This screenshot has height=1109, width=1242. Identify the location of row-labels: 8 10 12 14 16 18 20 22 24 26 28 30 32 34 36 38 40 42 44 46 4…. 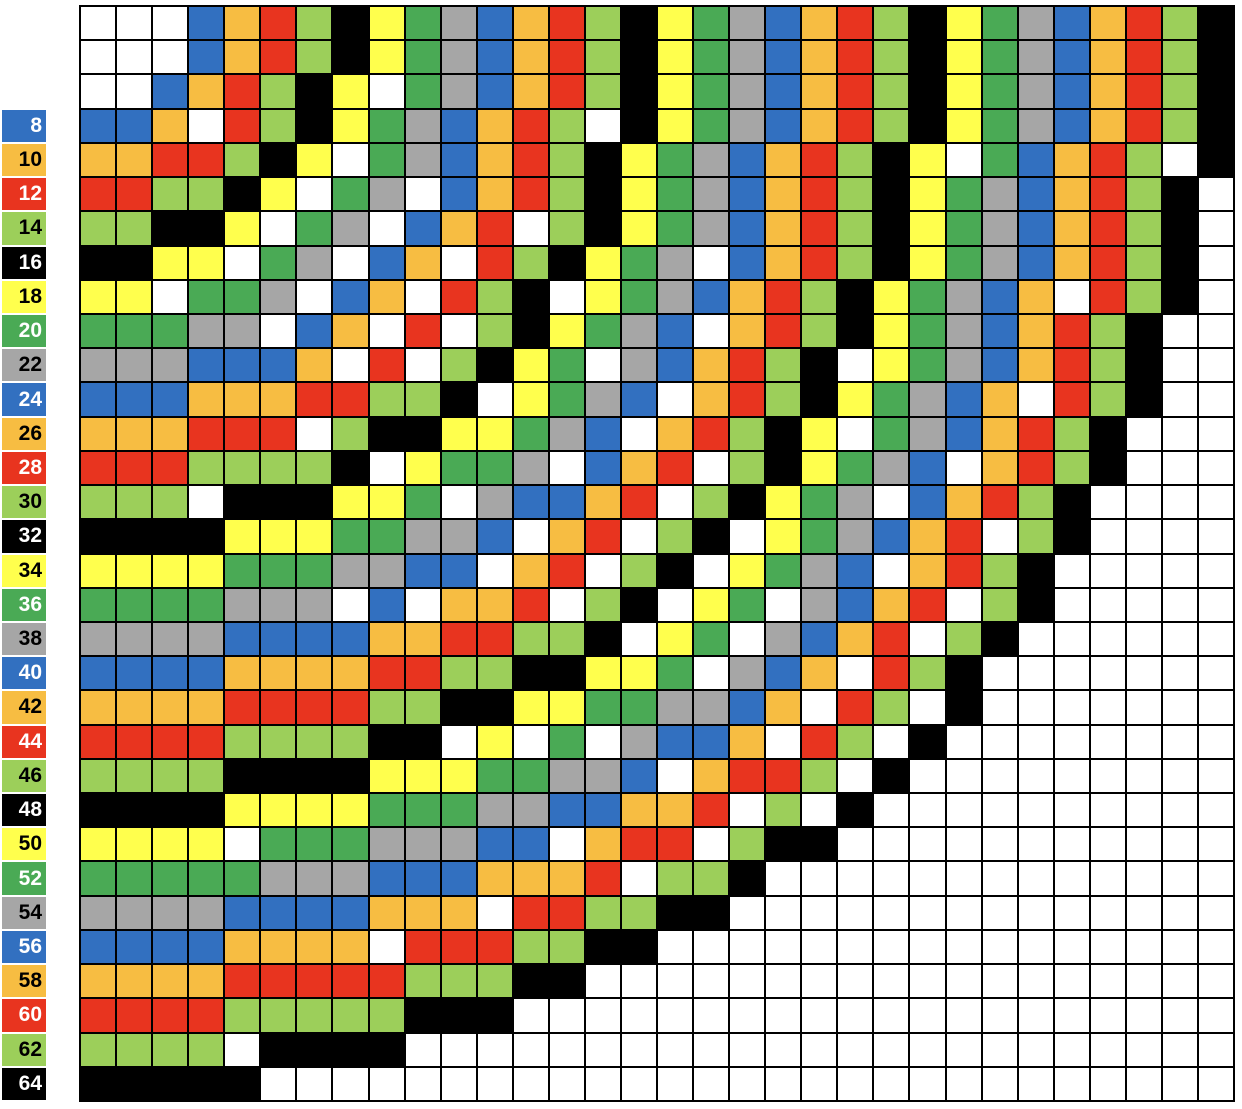
(24, 553).